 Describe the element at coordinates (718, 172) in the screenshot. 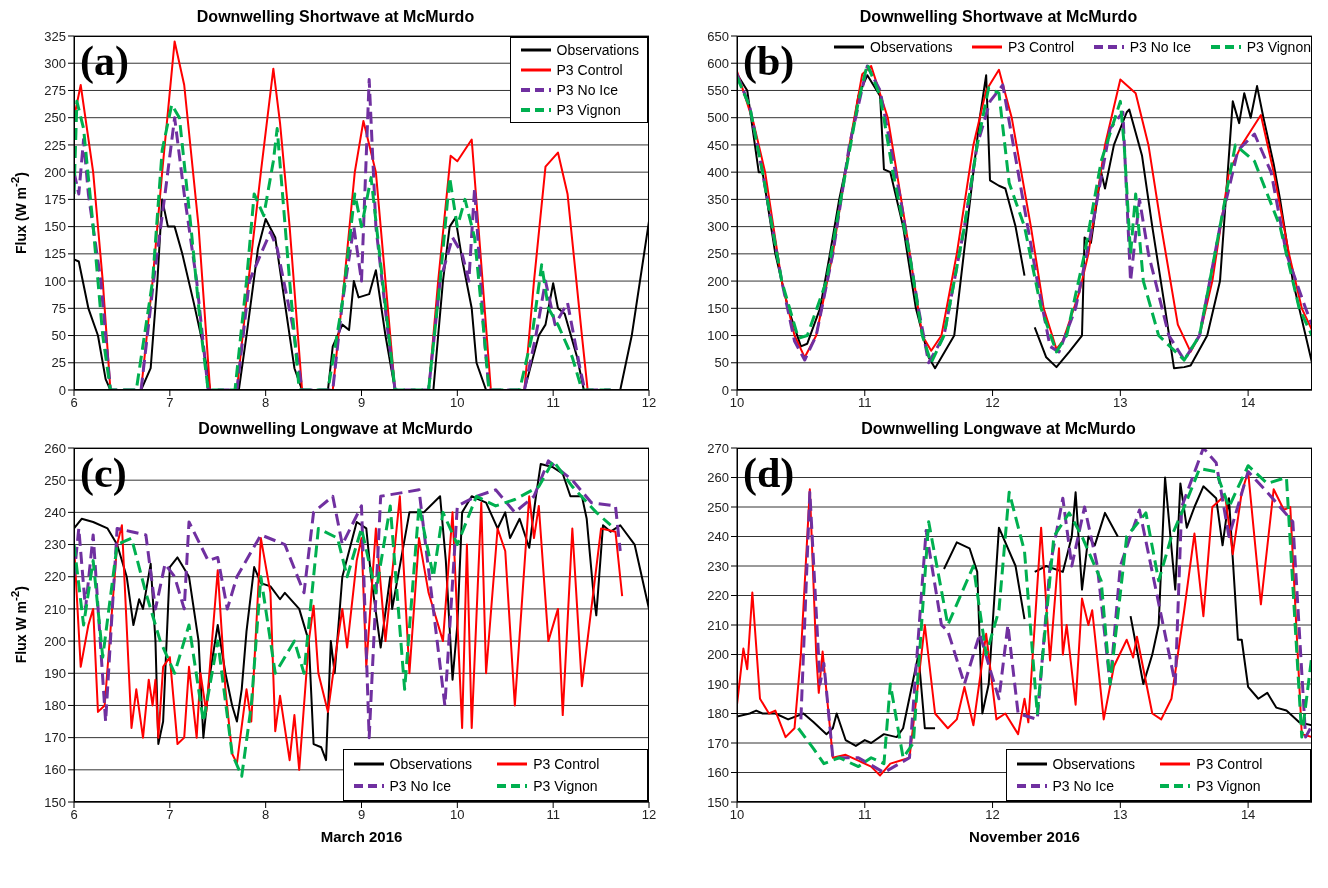

I see `y-tick-label: 400` at that location.